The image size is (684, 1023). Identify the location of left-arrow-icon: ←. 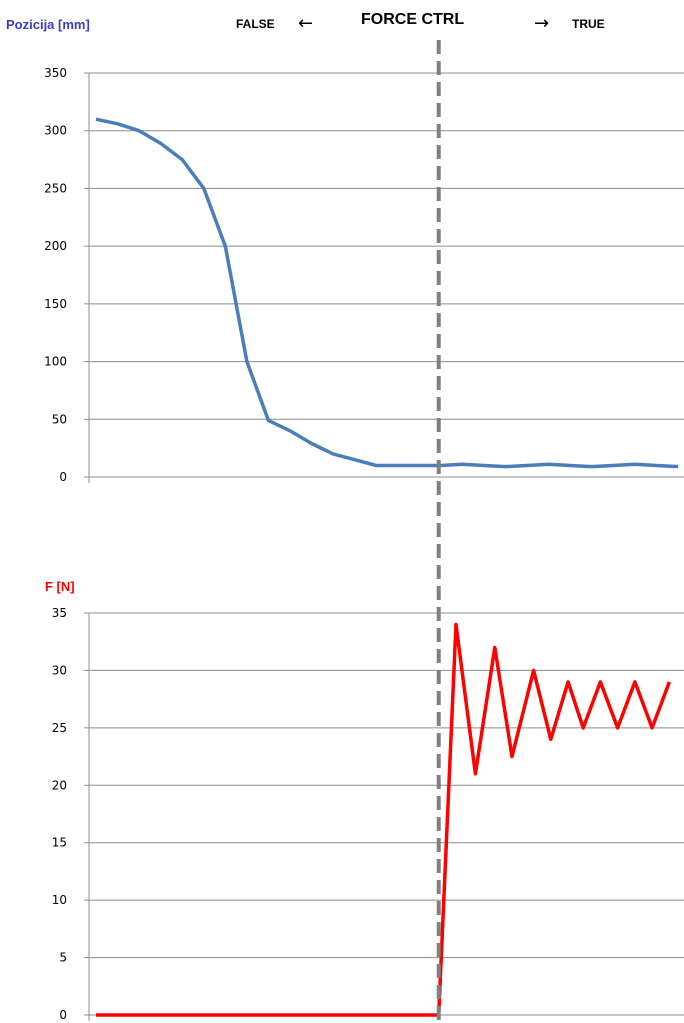
(305, 23).